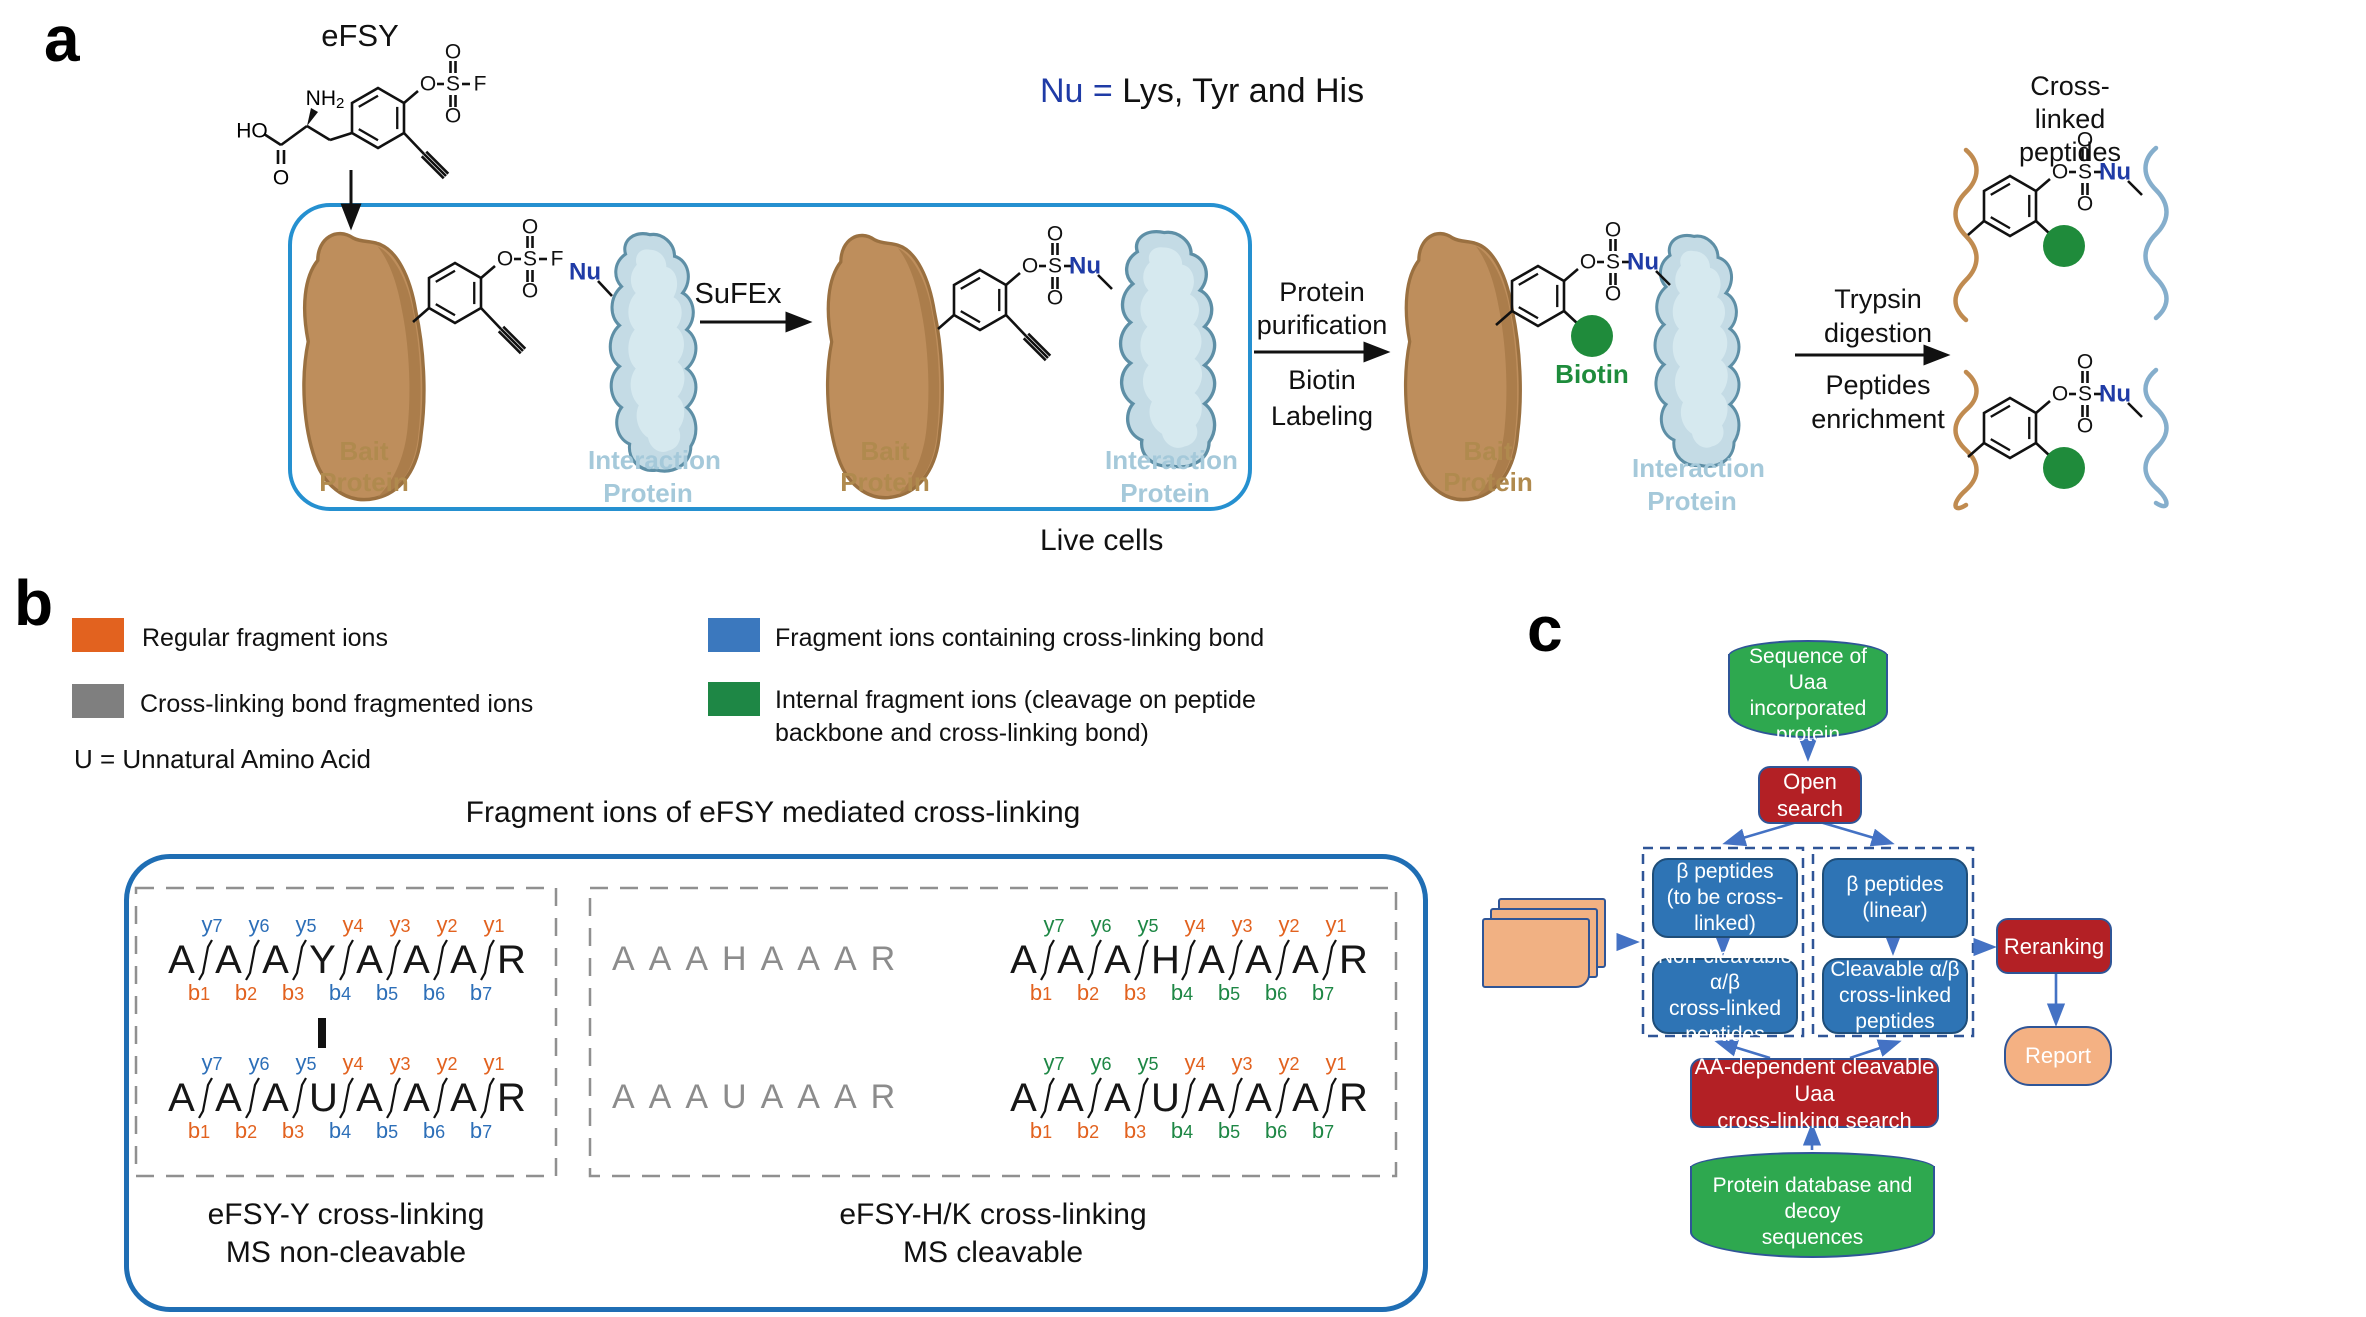  I want to click on panel-b-label: b, so click(34, 603).